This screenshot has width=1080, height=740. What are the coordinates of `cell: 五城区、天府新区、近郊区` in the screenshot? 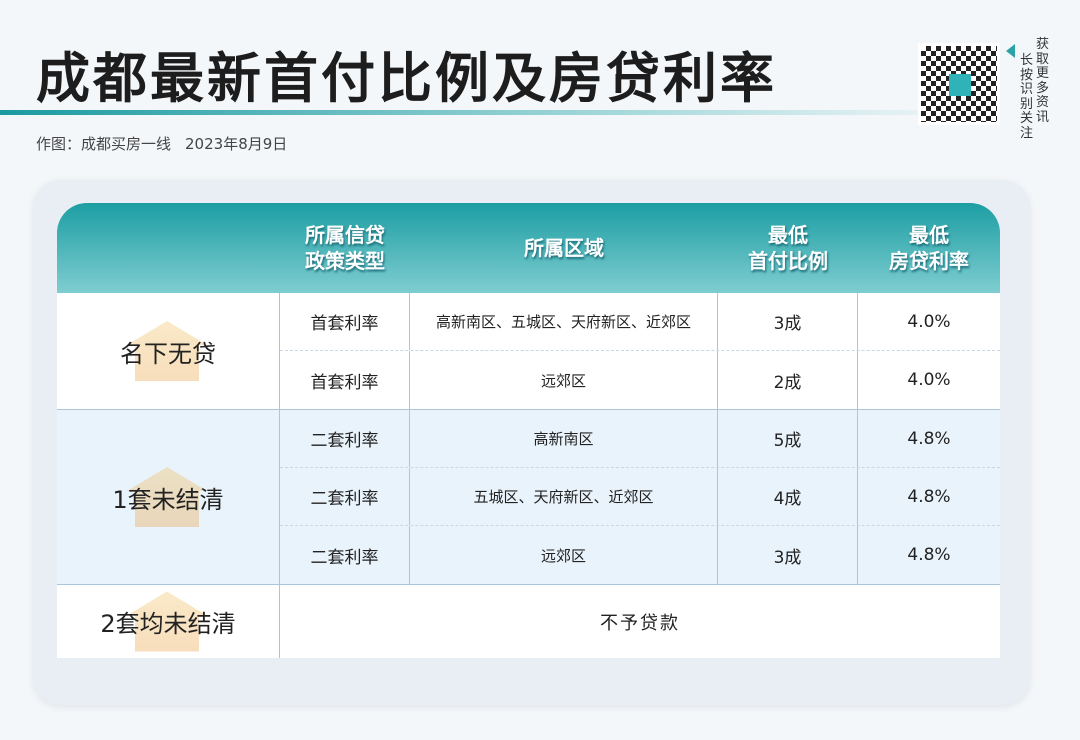 It's located at (564, 496).